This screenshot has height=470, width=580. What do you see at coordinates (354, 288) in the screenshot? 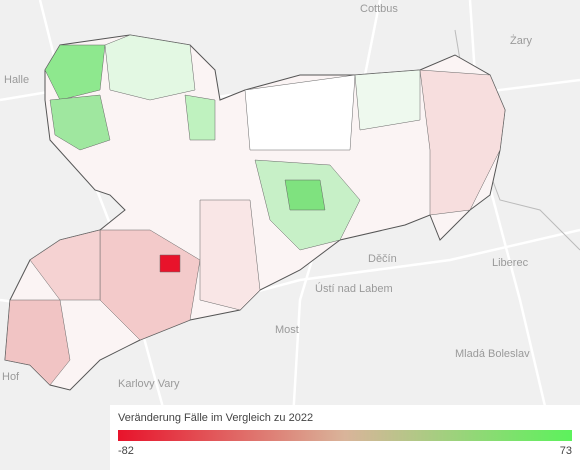
I see `place-label: Ústí nad Labem` at bounding box center [354, 288].